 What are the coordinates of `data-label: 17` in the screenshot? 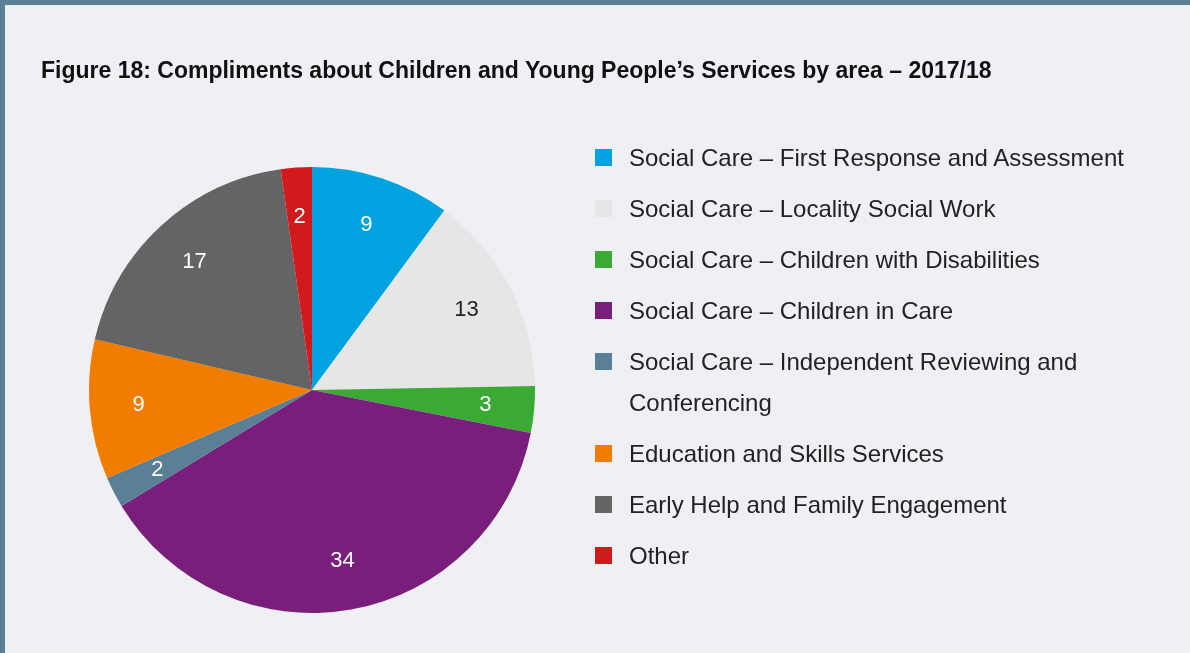 It's located at (194, 260).